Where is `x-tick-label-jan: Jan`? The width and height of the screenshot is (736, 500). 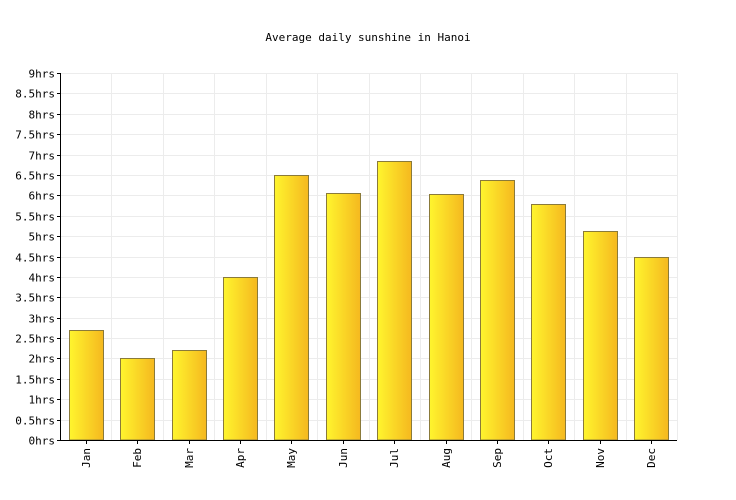
x-tick-label-jan: Jan is located at coordinates (86, 458).